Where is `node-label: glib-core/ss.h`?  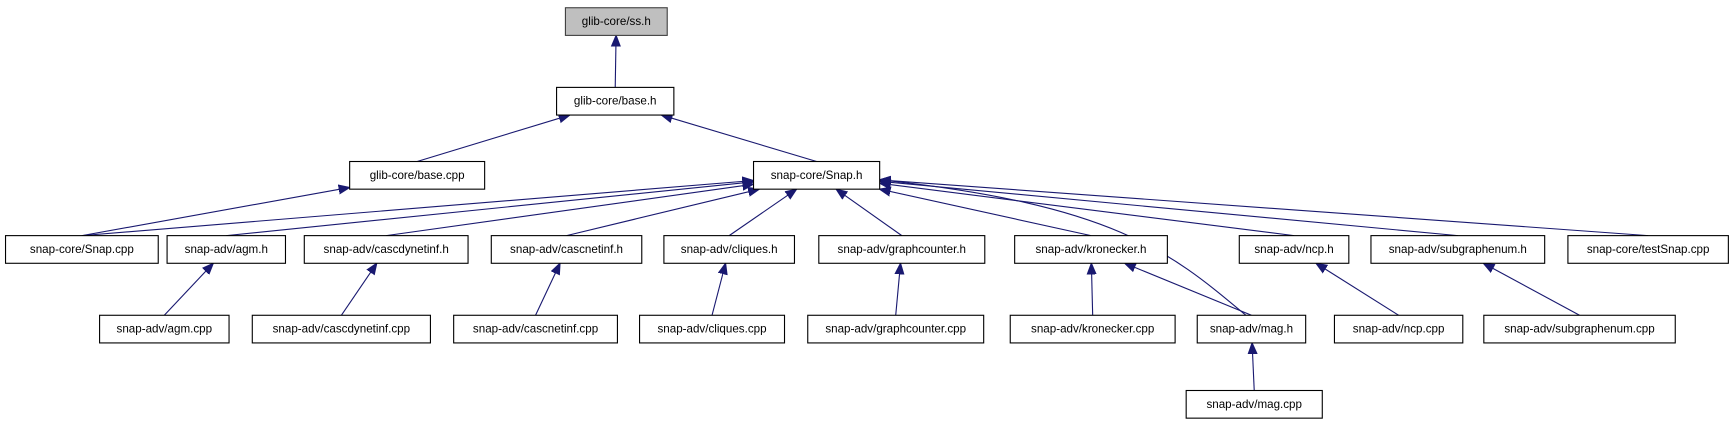
node-label: glib-core/ss.h is located at coordinates (616, 21).